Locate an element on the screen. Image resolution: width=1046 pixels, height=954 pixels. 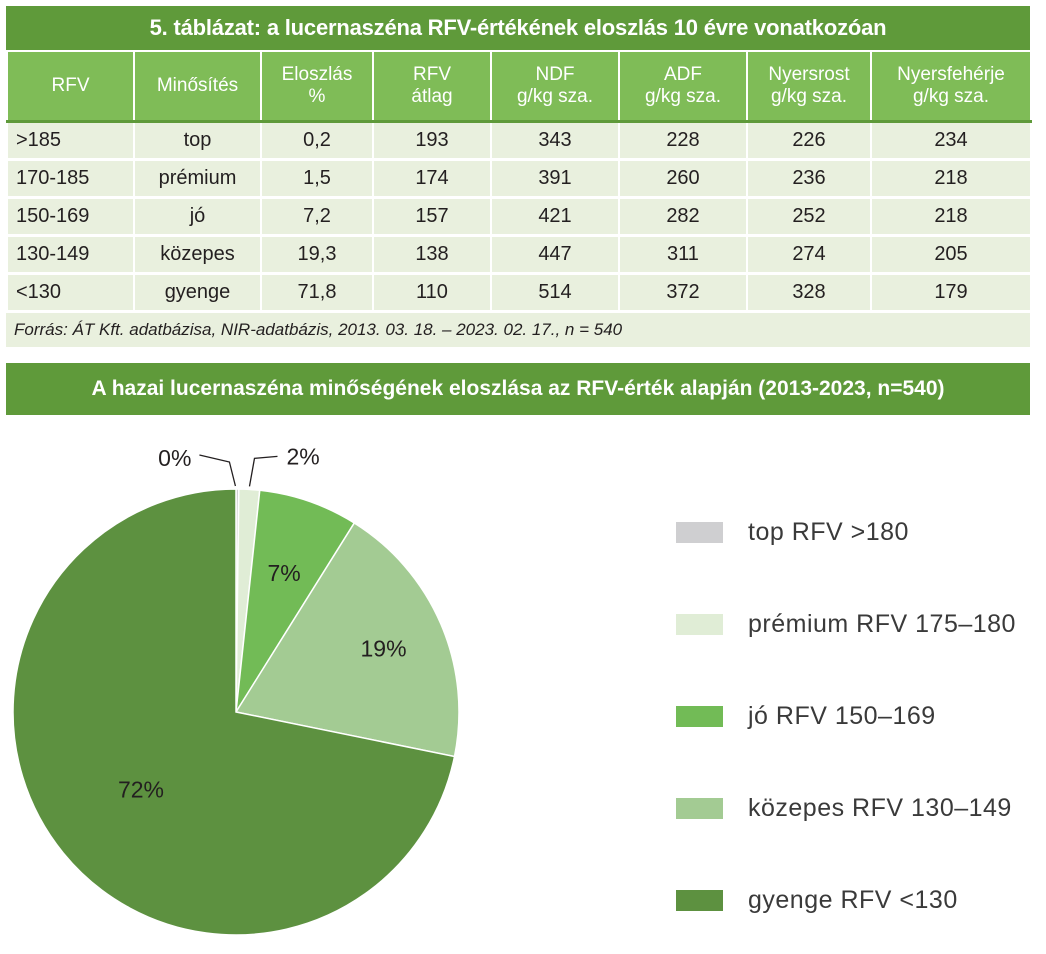
table-cell: 179 is located at coordinates (951, 293).